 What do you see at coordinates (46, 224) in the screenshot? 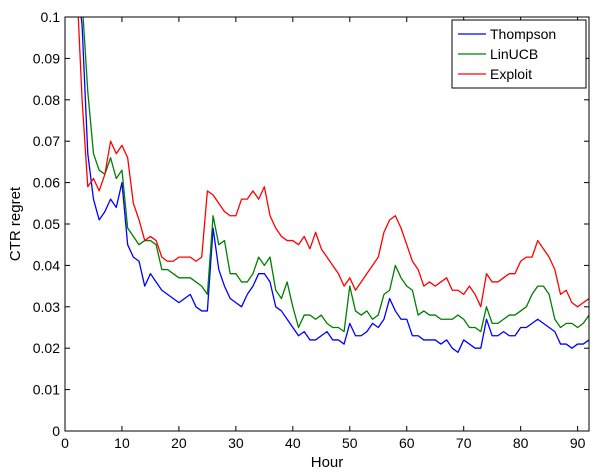
I see `y-tick-label: 0.05` at bounding box center [46, 224].